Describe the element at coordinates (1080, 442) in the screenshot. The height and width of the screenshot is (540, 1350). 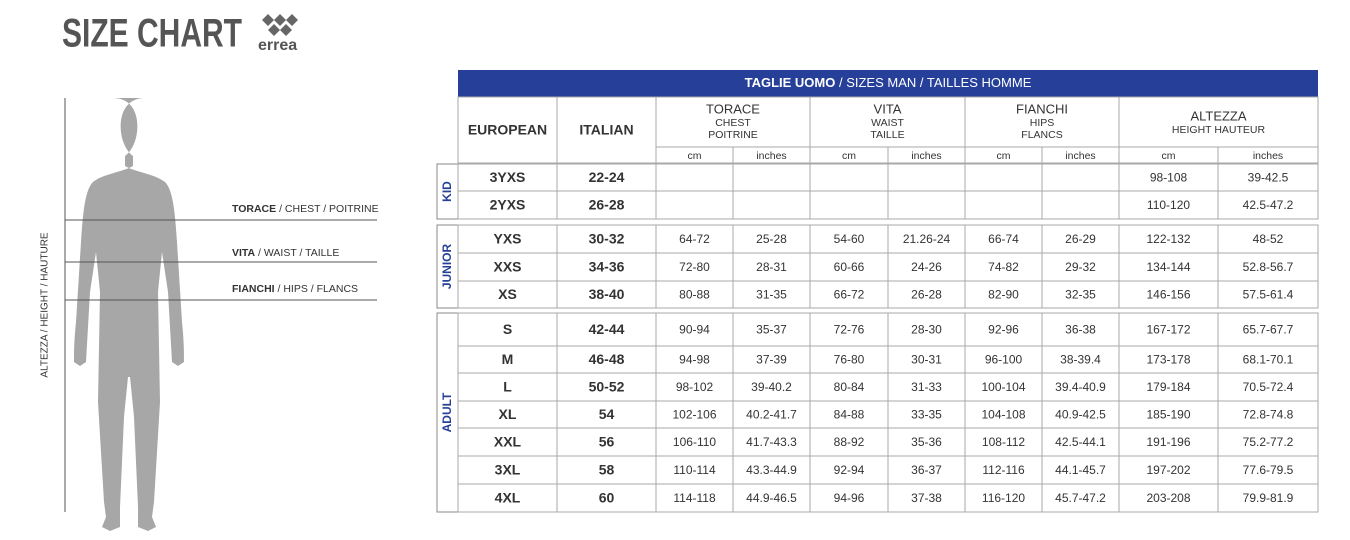
I see `measure-value: 42.5-44.1` at that location.